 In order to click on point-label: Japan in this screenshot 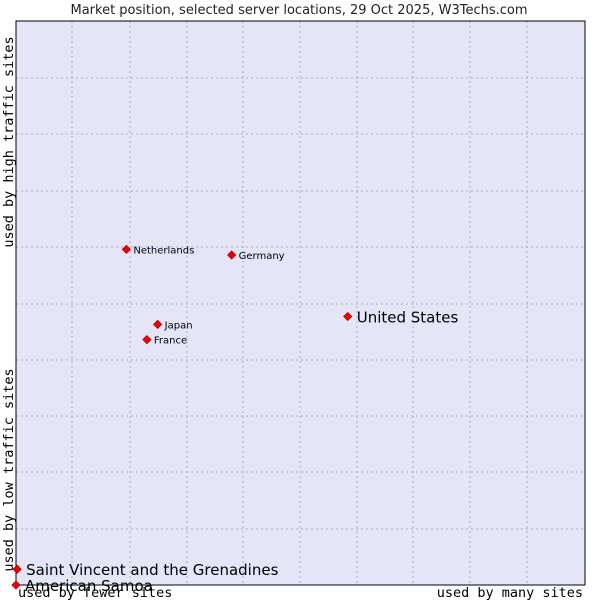, I will do `click(178, 325)`.